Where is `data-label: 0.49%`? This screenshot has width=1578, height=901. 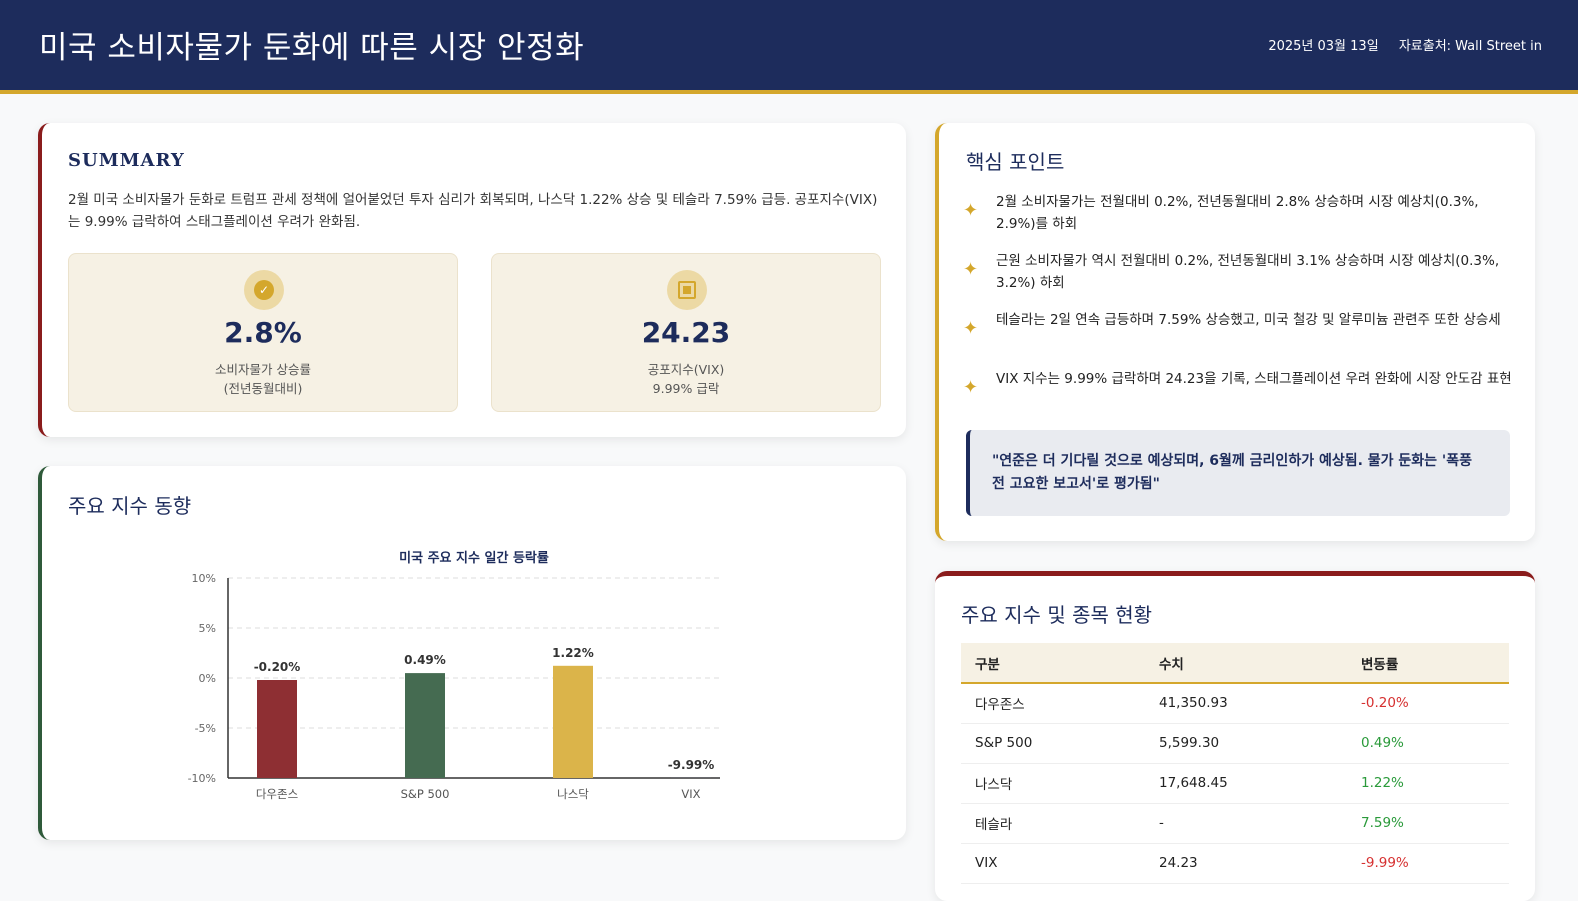 data-label: 0.49% is located at coordinates (425, 660).